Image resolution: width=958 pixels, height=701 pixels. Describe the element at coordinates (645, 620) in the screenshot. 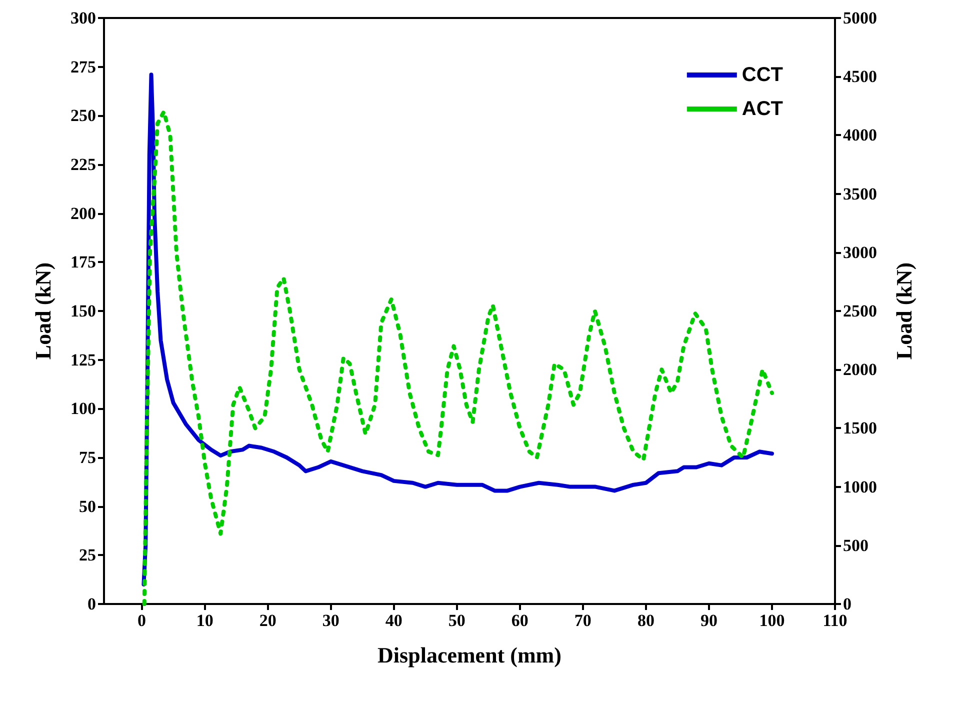

I see `x-tick-label: 80` at that location.